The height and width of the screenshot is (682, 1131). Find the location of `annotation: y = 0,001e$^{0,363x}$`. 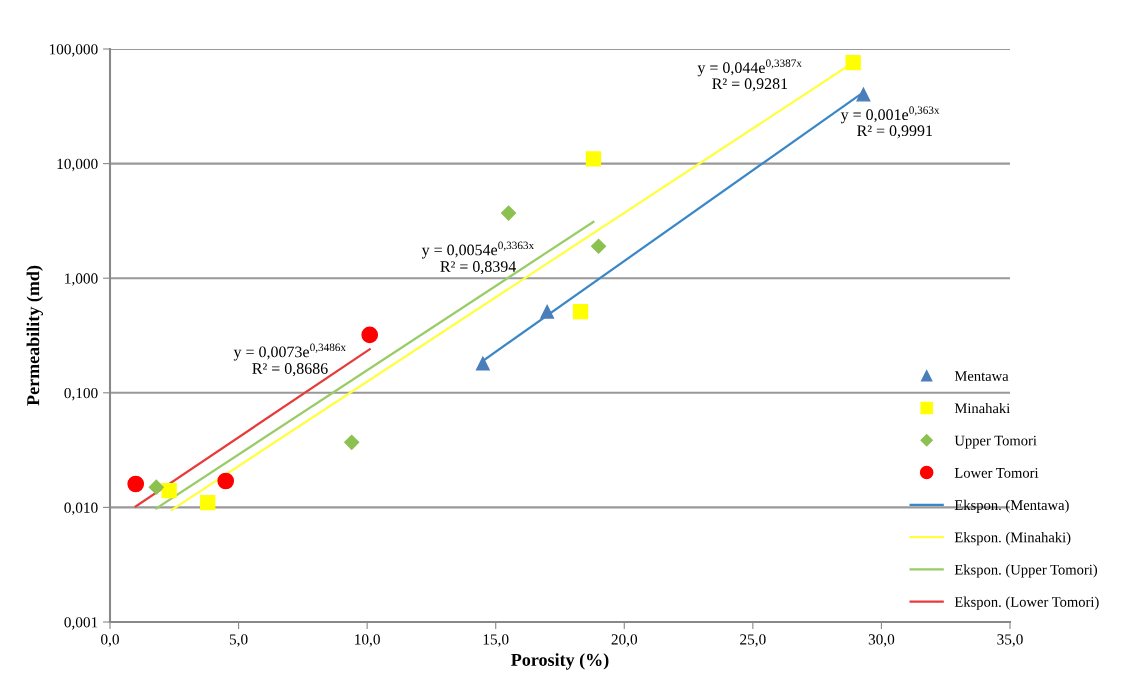

annotation: y = 0,001e$^{0,363x}$ is located at coordinates (890, 115).